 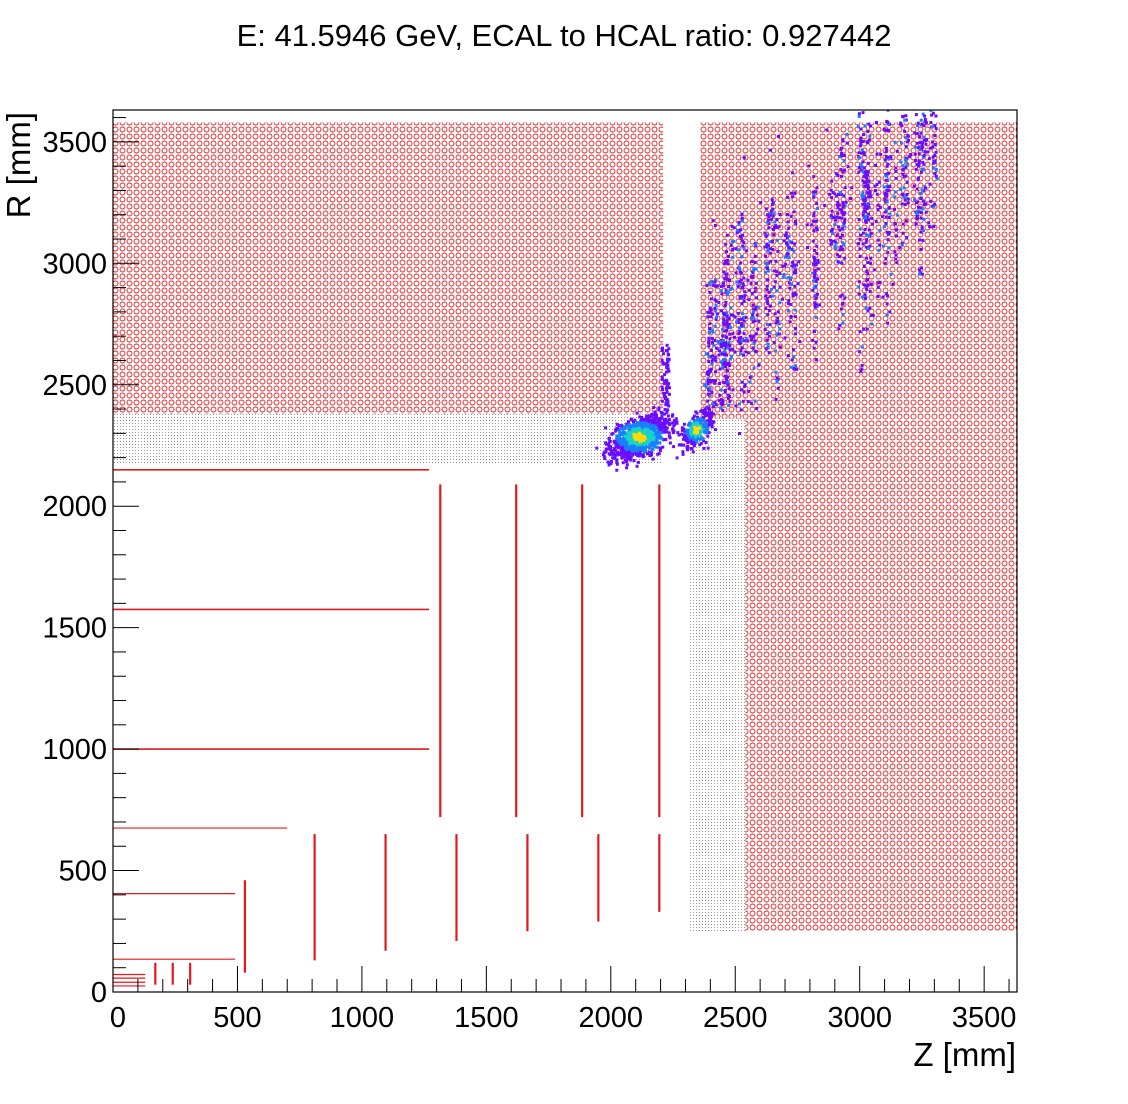 I want to click on y-tick-label: 3500, so click(x=74, y=143).